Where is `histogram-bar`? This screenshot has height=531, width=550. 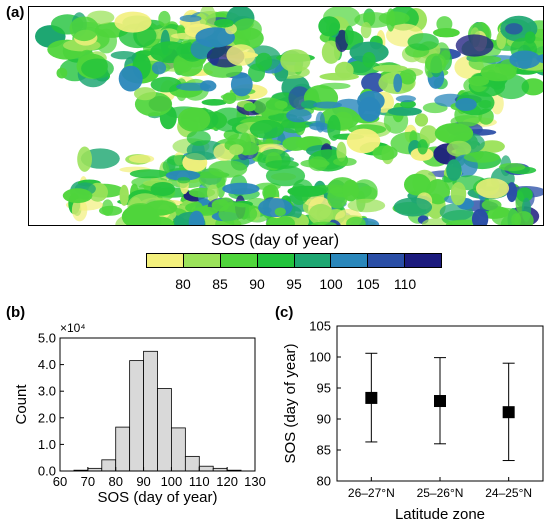 histogram-bar is located at coordinates (136, 416).